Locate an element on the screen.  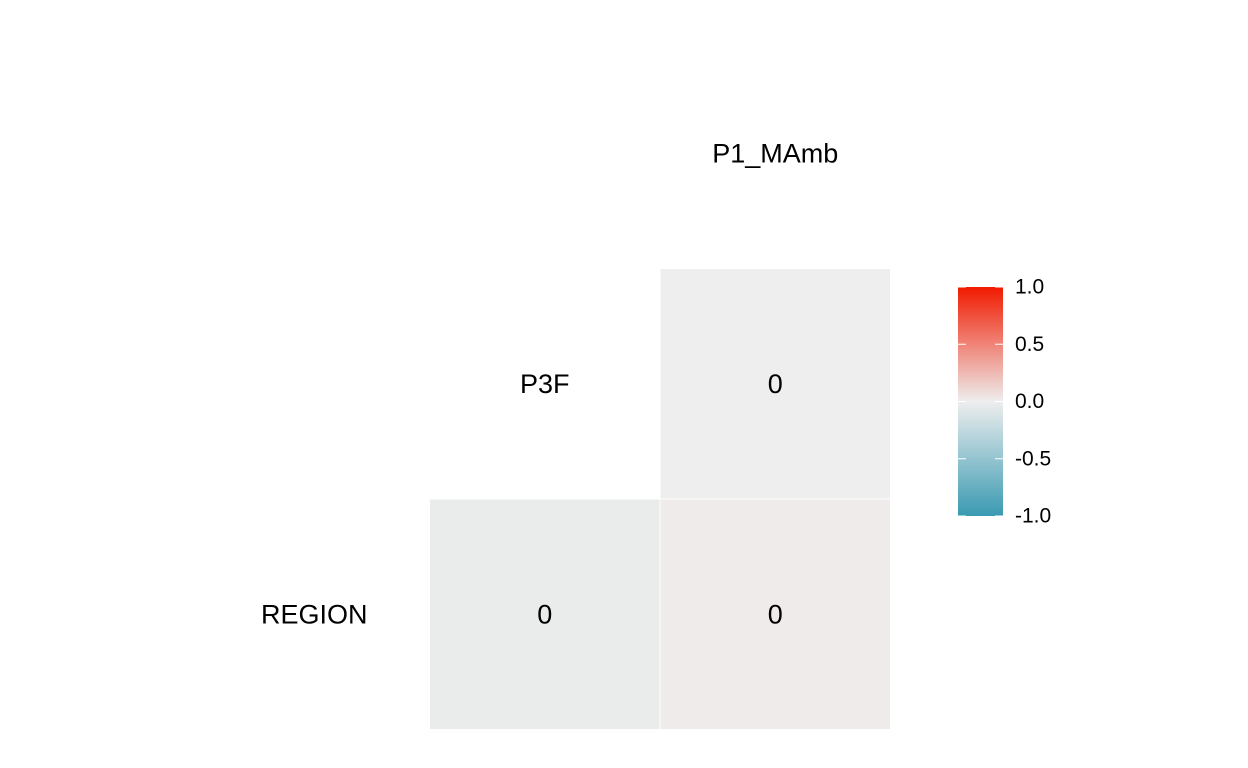
heatmap-cell-p3f-p1-mamb is located at coordinates (775, 384).